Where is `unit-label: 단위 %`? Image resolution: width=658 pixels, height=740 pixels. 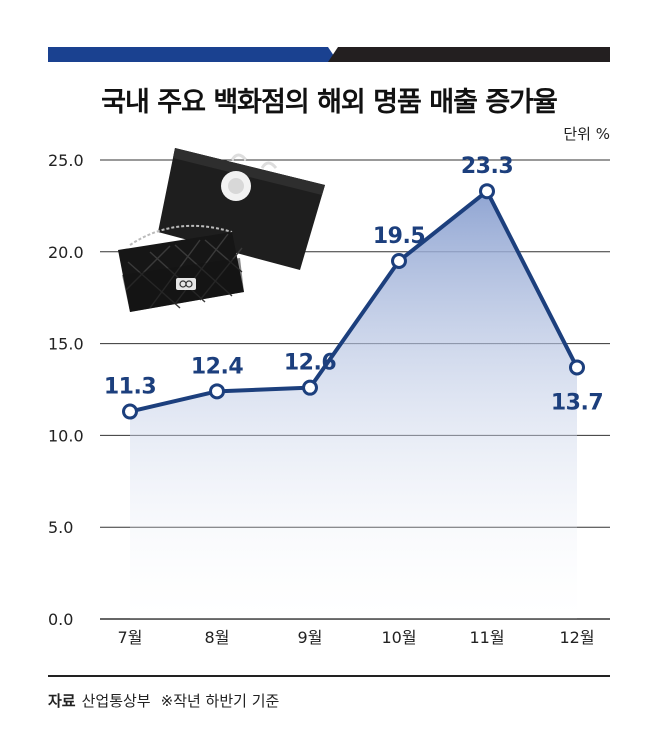 unit-label: 단위 % is located at coordinates (586, 134).